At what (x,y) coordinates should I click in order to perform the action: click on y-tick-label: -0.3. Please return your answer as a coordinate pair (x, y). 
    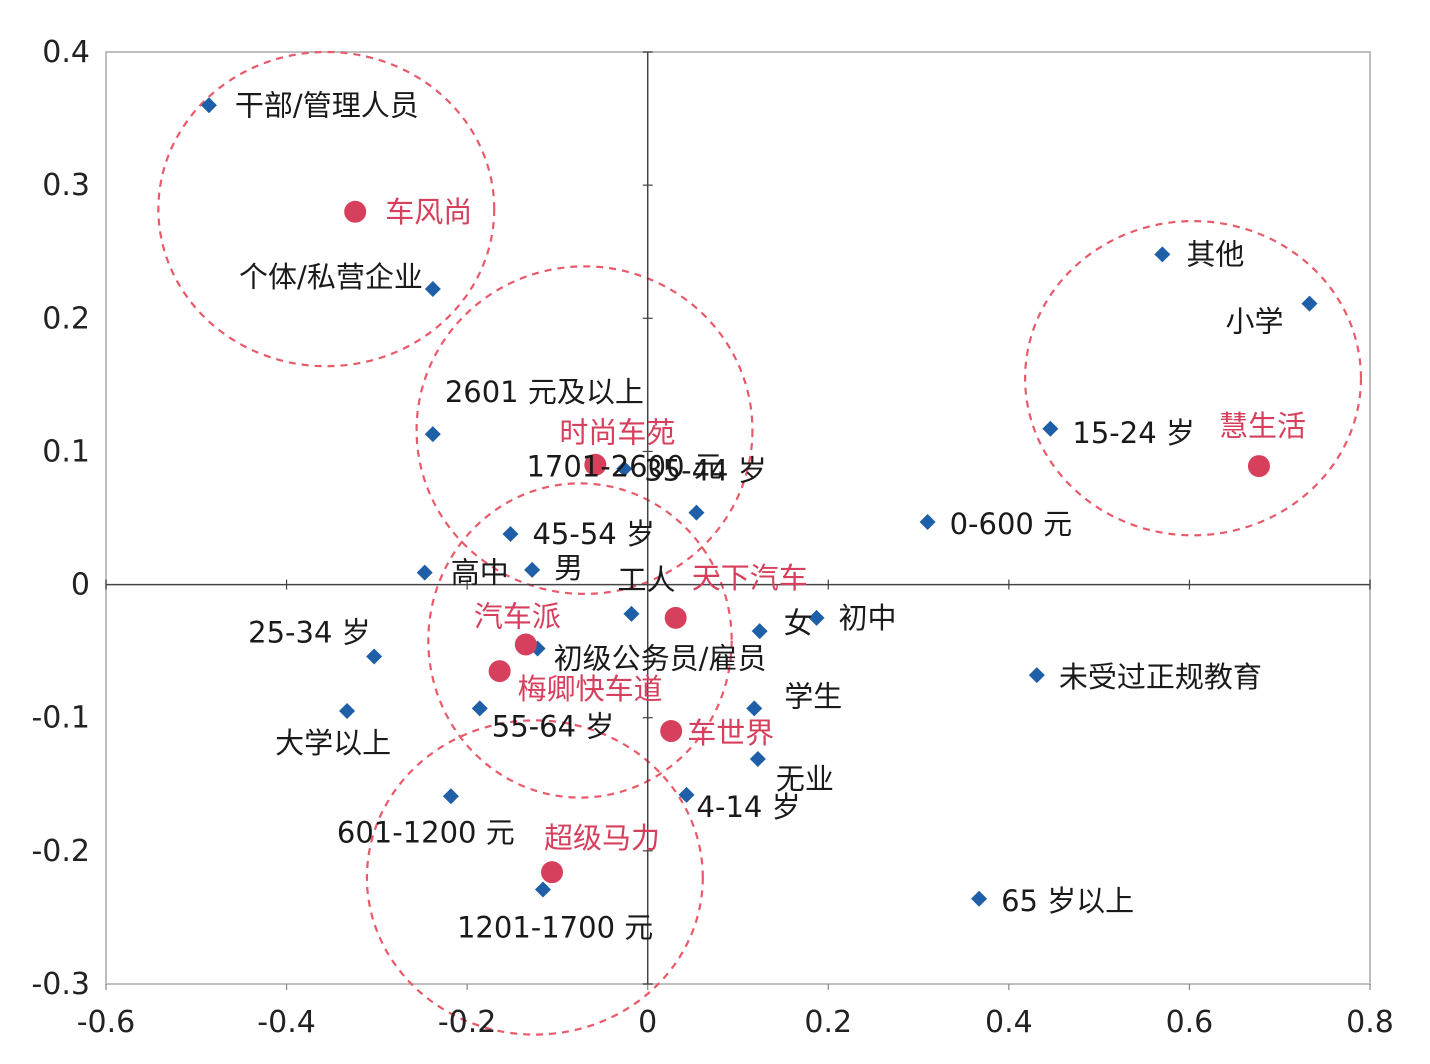
    Looking at the image, I should click on (60, 984).